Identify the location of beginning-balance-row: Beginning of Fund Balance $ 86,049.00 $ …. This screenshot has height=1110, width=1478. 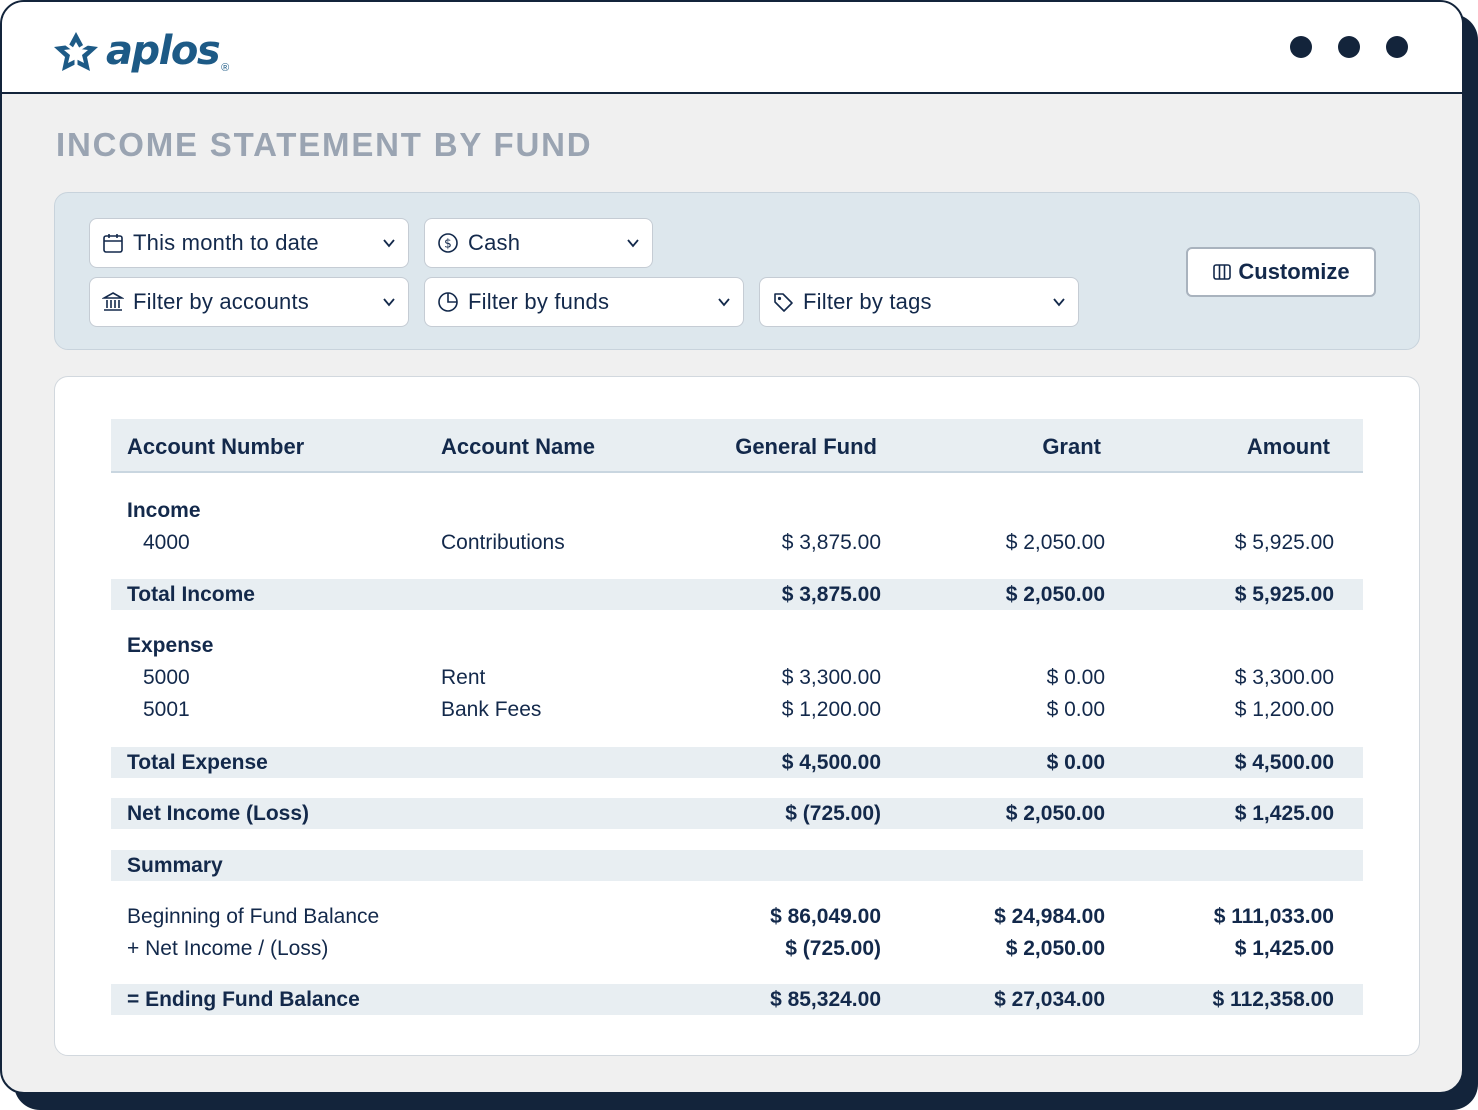
(737, 917).